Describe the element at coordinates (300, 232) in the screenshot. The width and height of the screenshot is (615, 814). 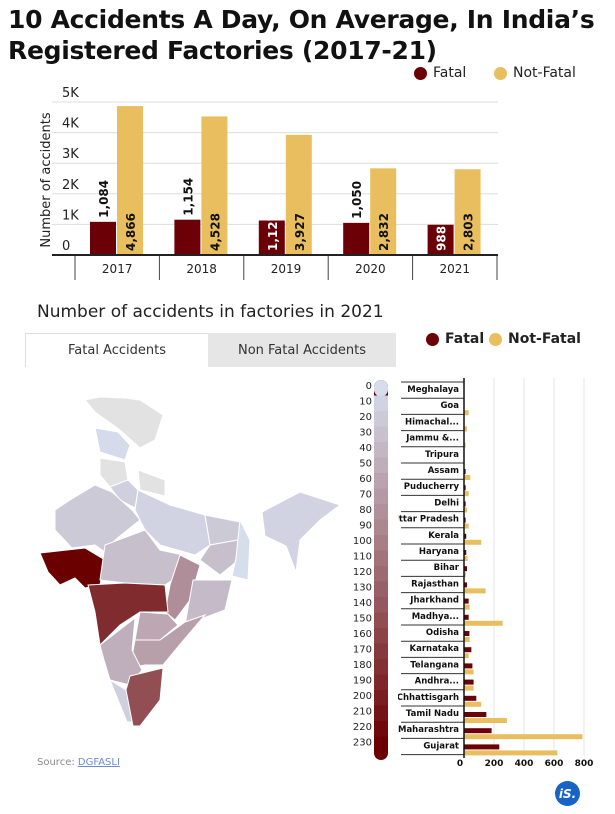
I see `data-label-not-fatal: 3,927` at that location.